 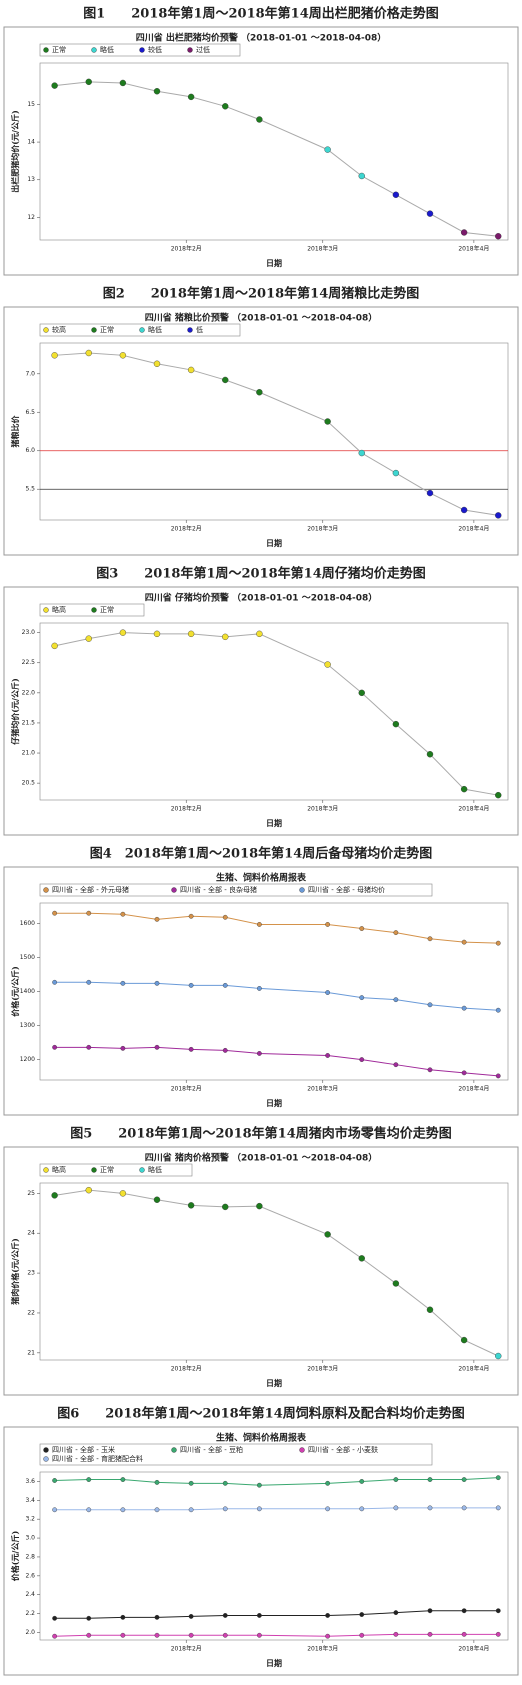 What do you see at coordinates (261, 294) in the screenshot?
I see `figure-caption: 图2 2018年第1周～2018年第14周猪粮比走势图` at bounding box center [261, 294].